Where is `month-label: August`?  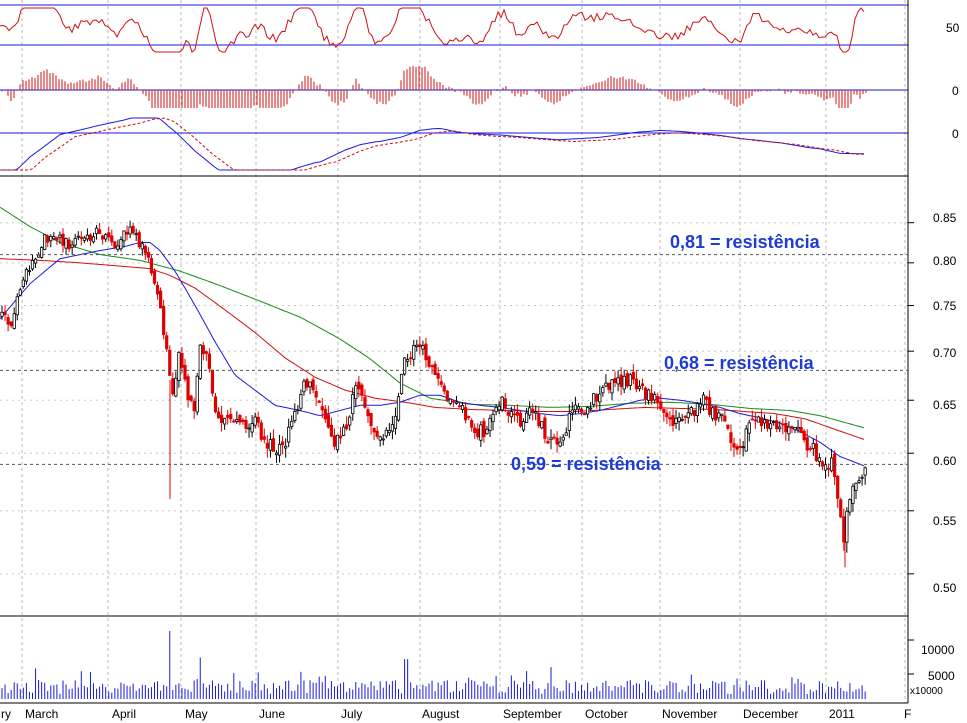 month-label: August is located at coordinates (441, 714).